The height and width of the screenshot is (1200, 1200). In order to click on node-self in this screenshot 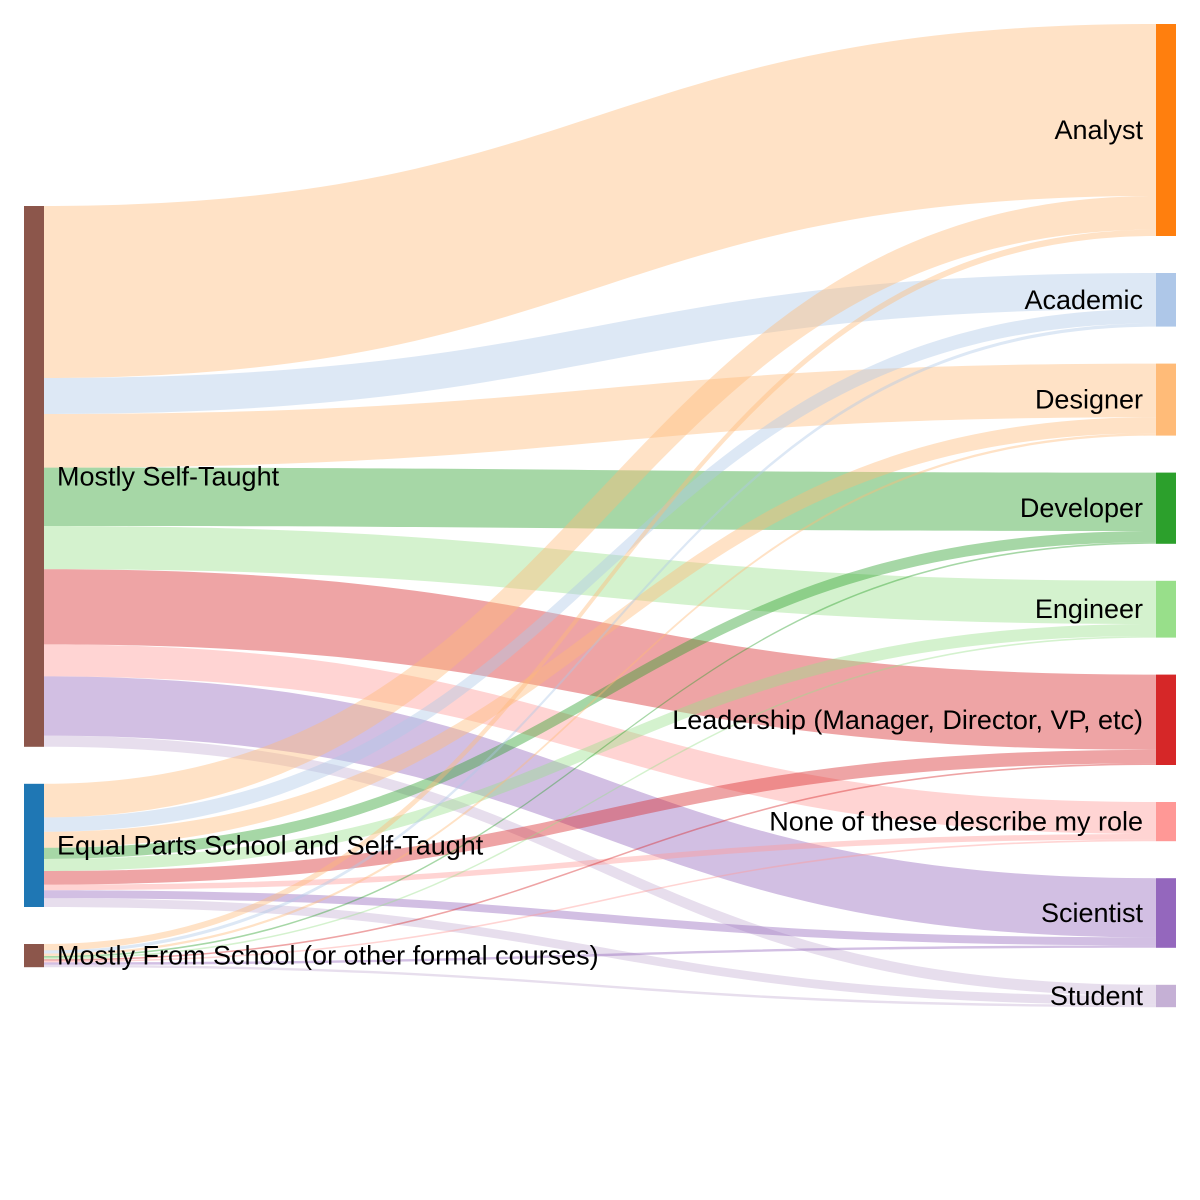, I will do `click(34, 476)`.